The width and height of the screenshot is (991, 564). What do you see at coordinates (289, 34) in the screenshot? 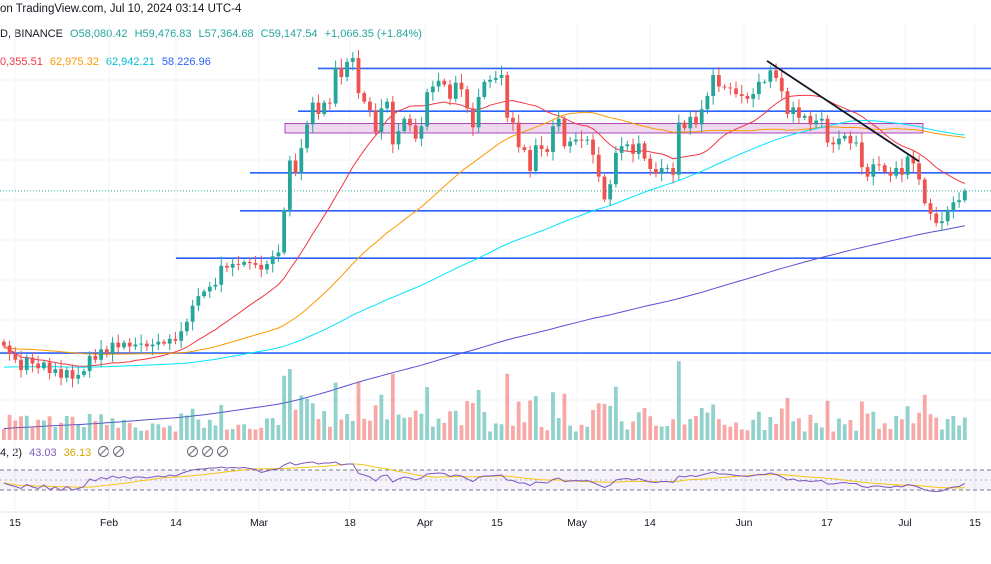
I see `close-value: C59,147.54` at bounding box center [289, 34].